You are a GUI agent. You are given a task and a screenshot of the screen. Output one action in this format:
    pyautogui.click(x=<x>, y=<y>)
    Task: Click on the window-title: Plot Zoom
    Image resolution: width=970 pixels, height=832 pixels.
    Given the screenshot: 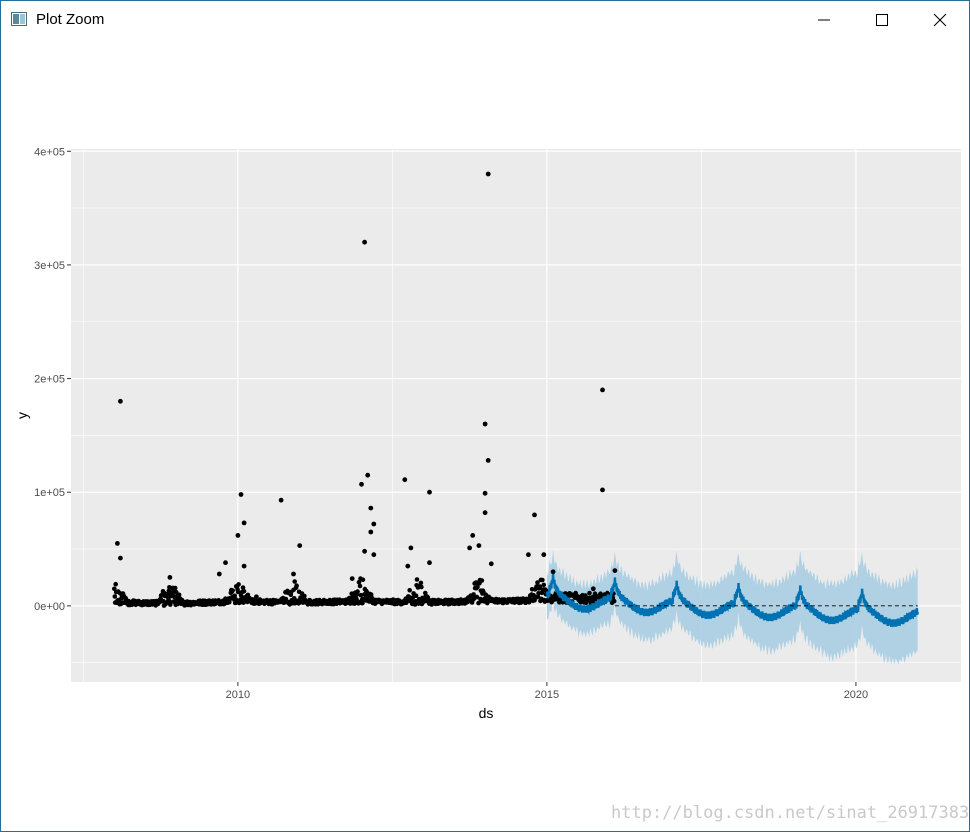 What is the action you would take?
    pyautogui.click(x=70, y=19)
    